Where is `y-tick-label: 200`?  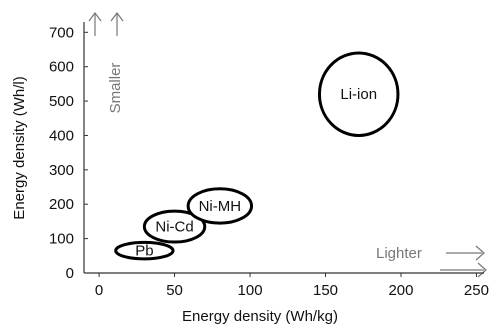 y-tick-label: 200 is located at coordinates (61, 204).